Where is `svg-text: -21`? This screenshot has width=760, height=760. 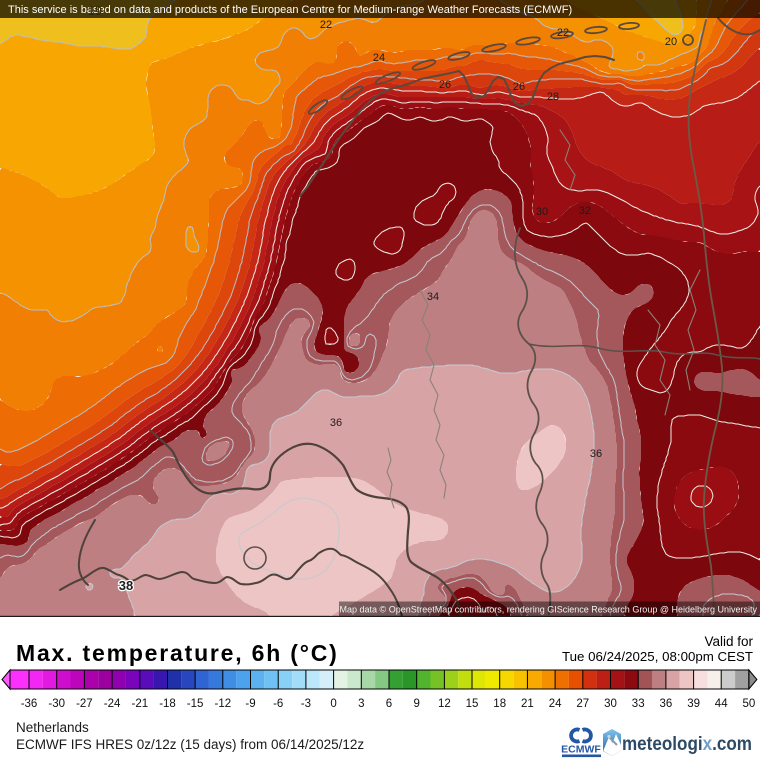
svg-text: -21 is located at coordinates (139, 704).